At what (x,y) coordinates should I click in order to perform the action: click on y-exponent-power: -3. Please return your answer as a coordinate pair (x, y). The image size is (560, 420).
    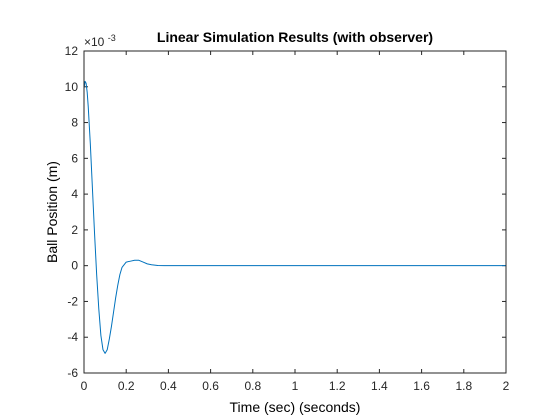
    Looking at the image, I should click on (112, 38).